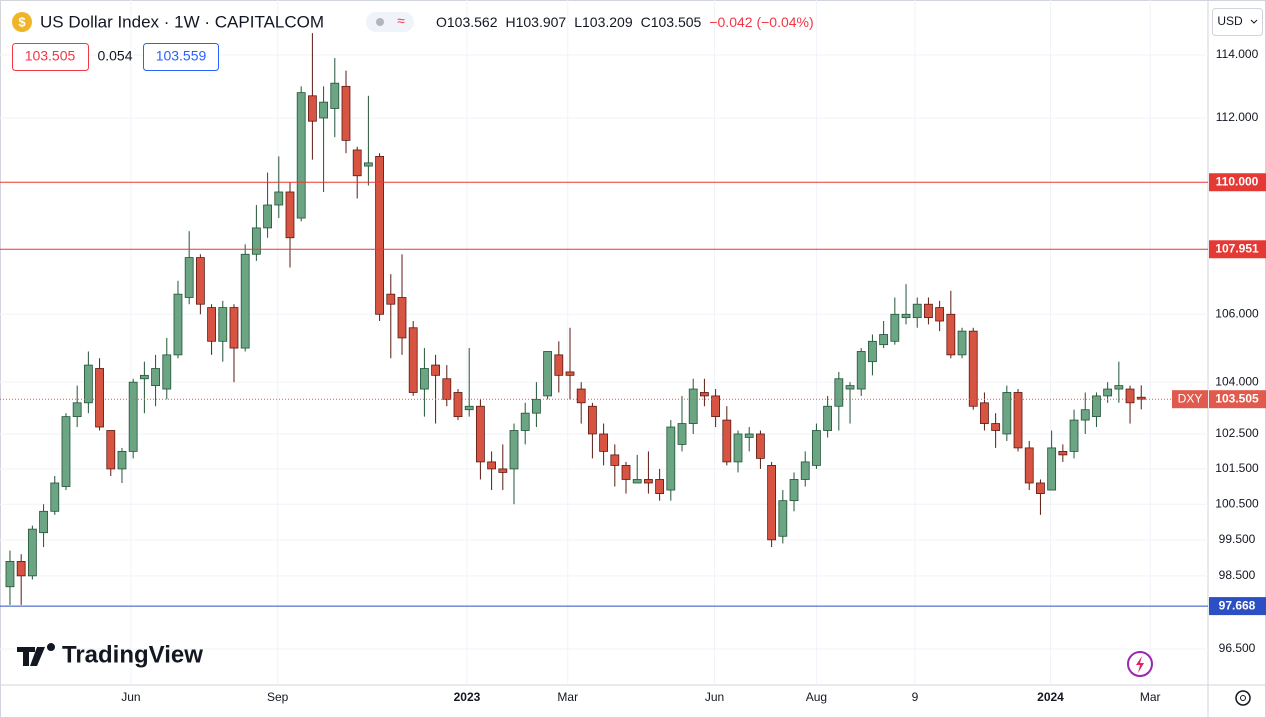  I want to click on y-tick-label: 106.000, so click(1237, 313).